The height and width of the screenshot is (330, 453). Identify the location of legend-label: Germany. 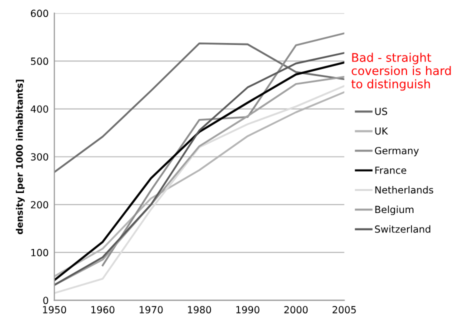
(396, 151).